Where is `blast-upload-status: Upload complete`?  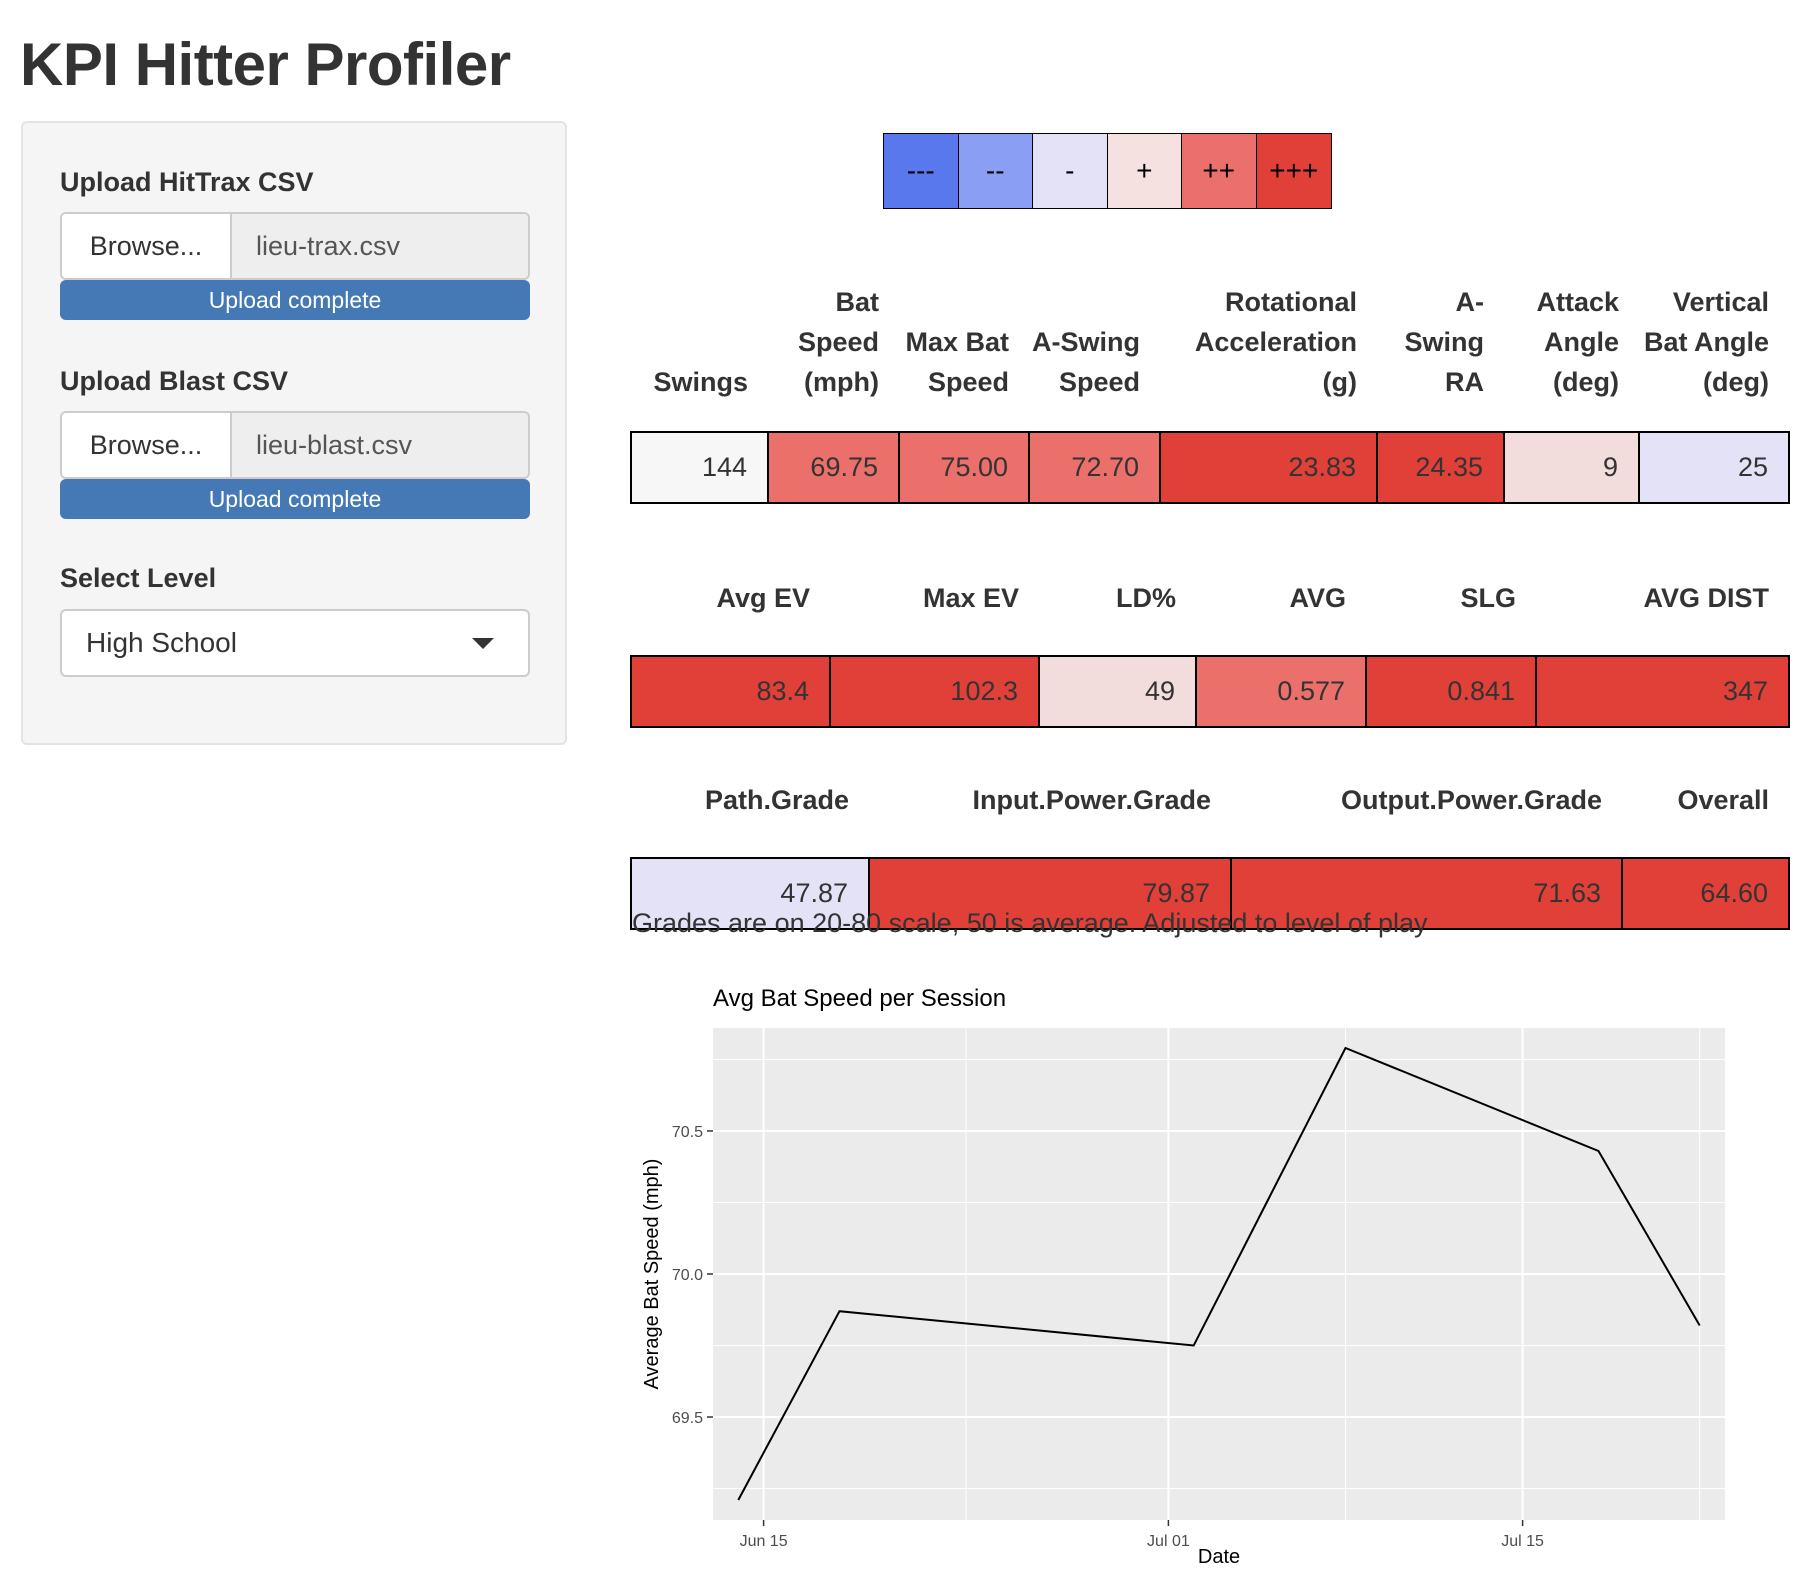
blast-upload-status: Upload complete is located at coordinates (295, 498).